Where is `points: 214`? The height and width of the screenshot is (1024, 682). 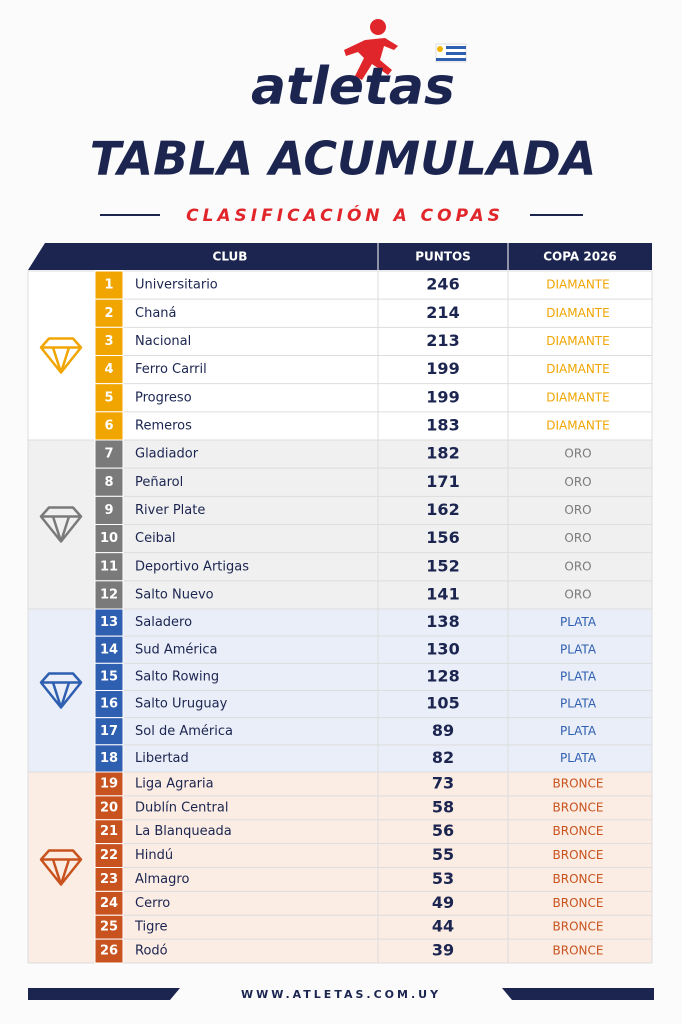
points: 214 is located at coordinates (442, 312).